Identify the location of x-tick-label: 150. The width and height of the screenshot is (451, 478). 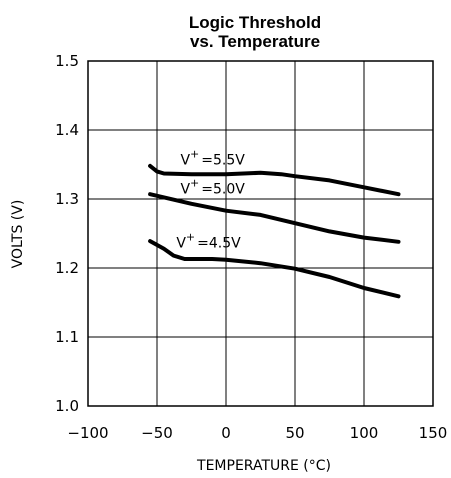
(433, 433).